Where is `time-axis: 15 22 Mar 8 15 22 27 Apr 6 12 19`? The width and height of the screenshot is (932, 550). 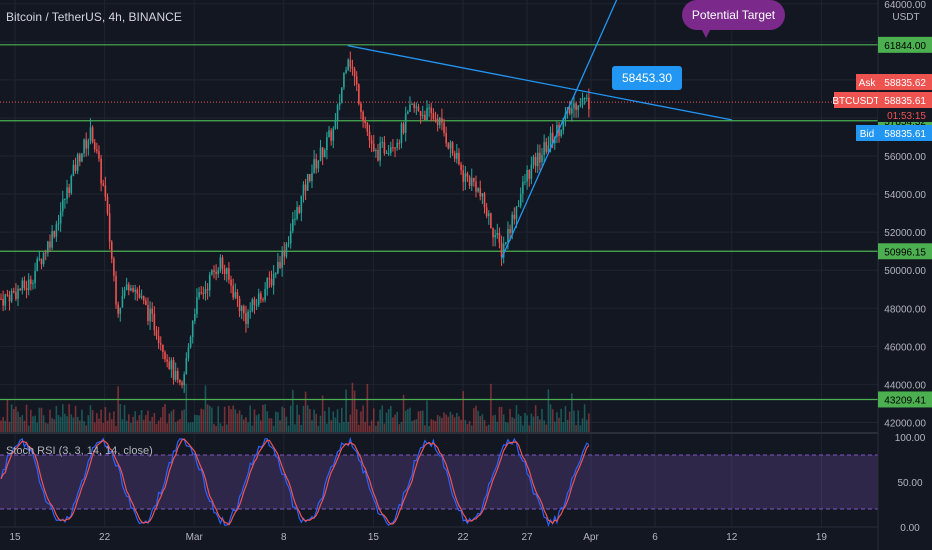
time-axis: 15 22 Mar 8 15 22 27 Apr 6 12 19 is located at coordinates (439, 534).